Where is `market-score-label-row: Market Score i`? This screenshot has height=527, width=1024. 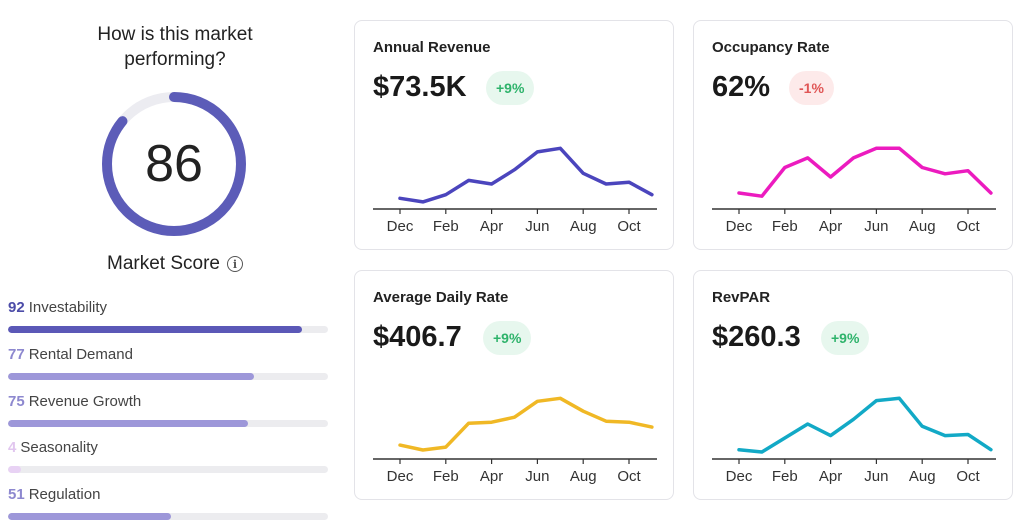 market-score-label-row: Market Score i is located at coordinates (175, 264).